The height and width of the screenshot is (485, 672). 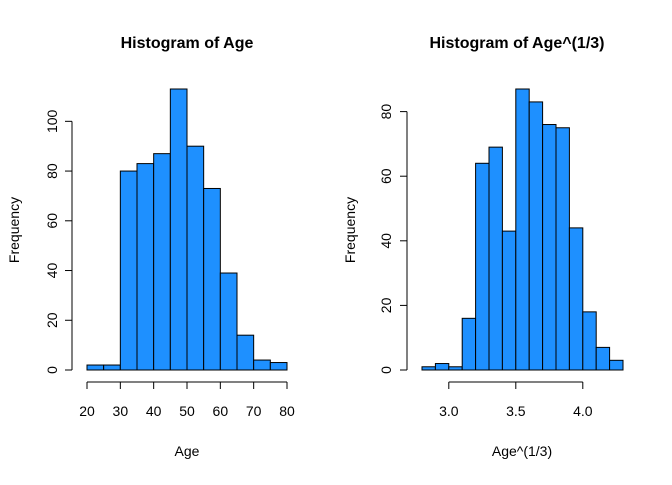 I want to click on x-axis-label: Age, so click(x=187, y=451).